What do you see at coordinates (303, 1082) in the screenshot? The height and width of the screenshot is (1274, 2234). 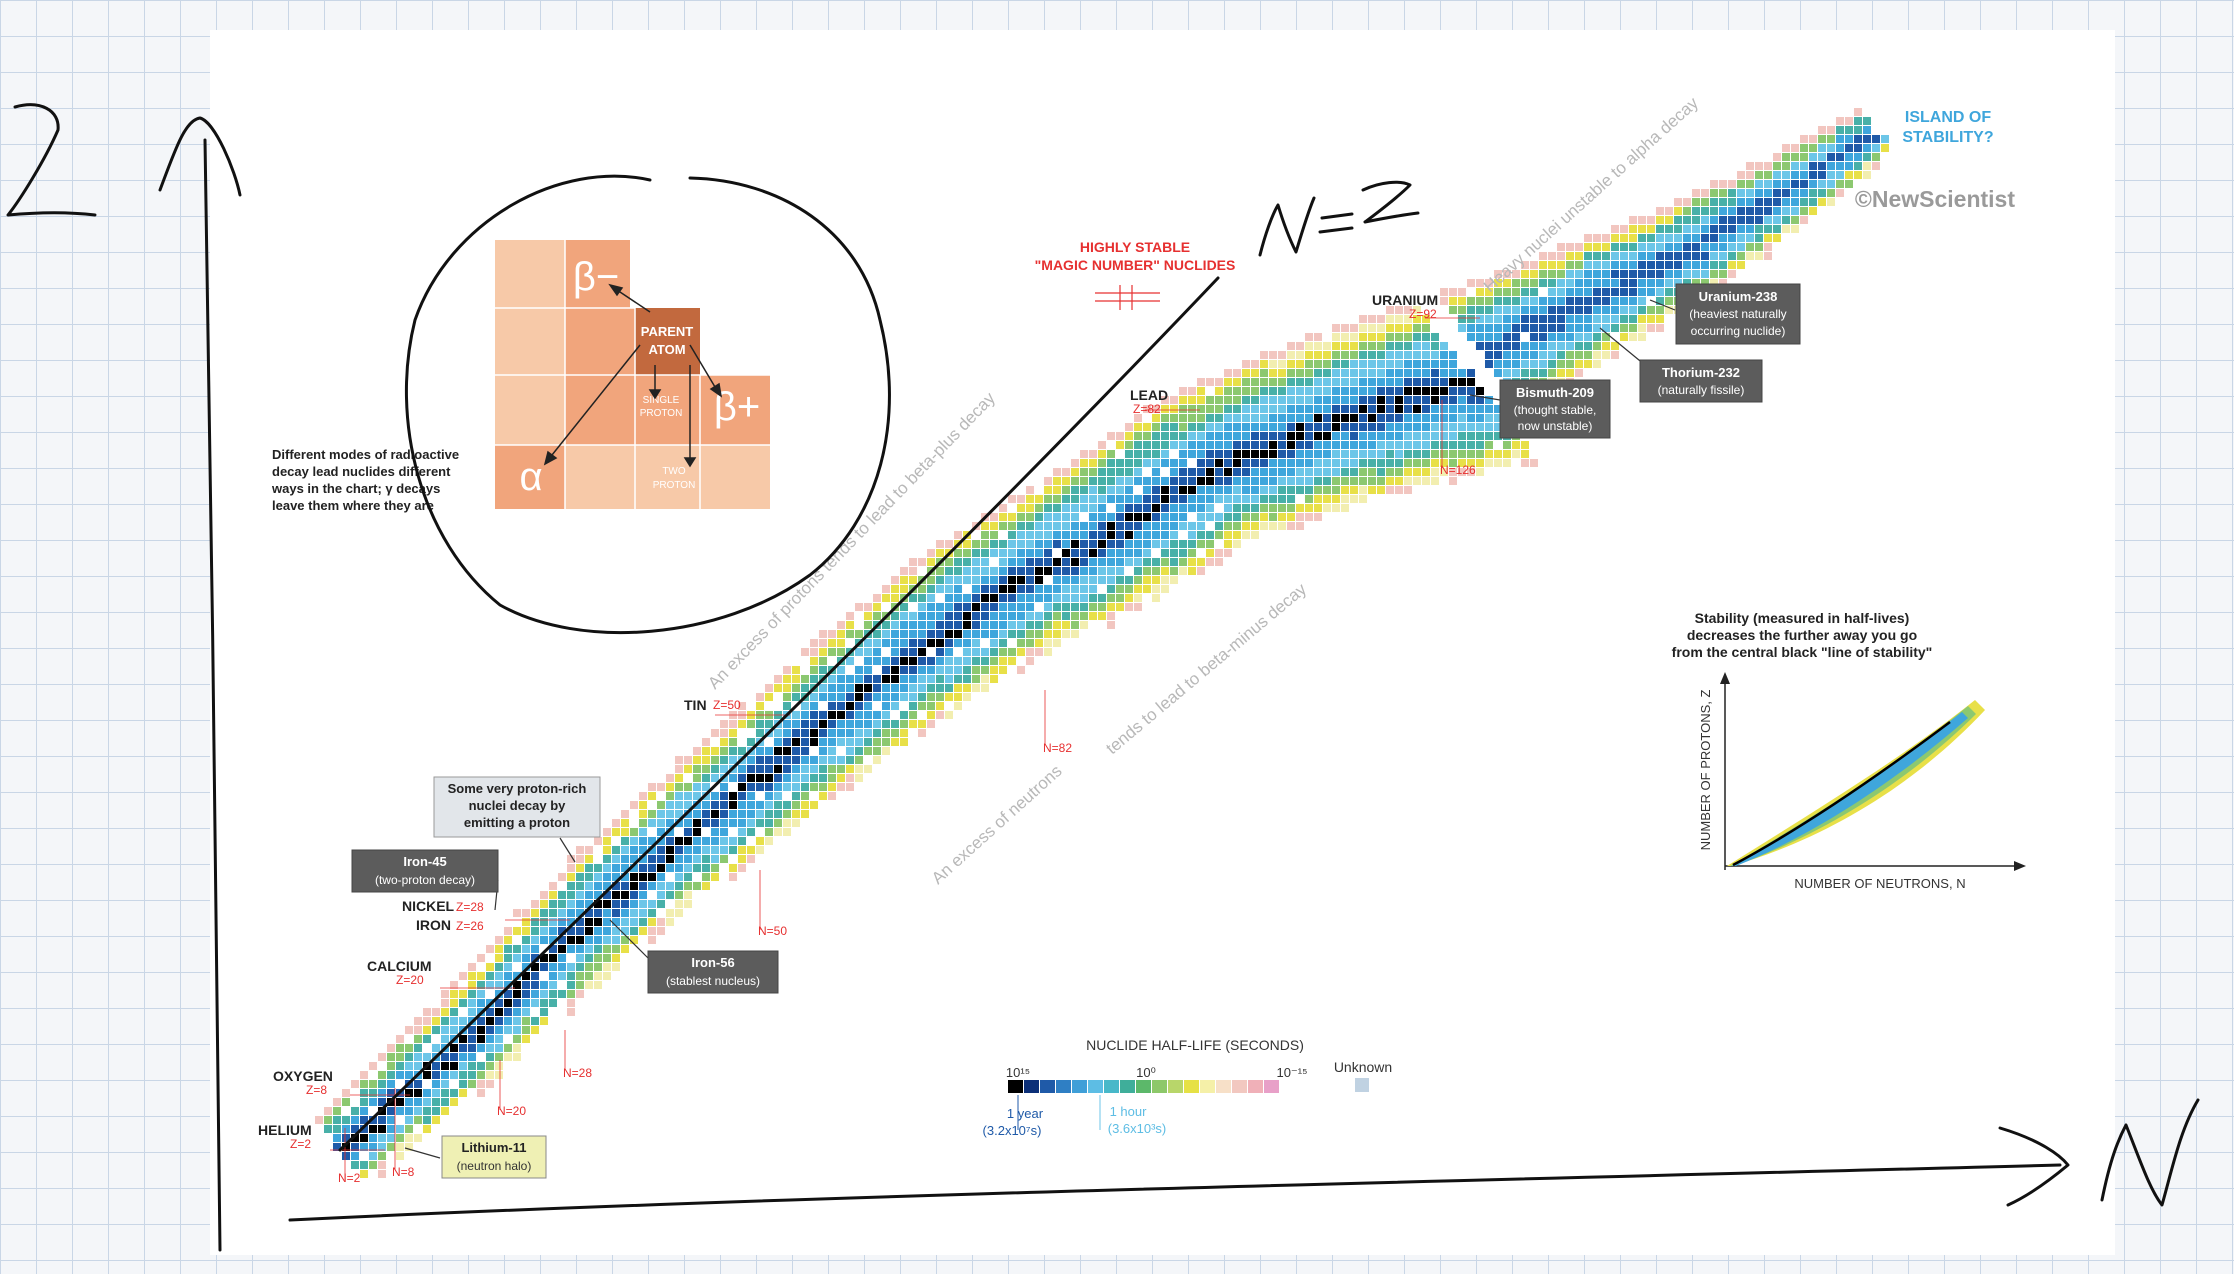 I see `element-label-oxygen: OXYGEN Z=8` at bounding box center [303, 1082].